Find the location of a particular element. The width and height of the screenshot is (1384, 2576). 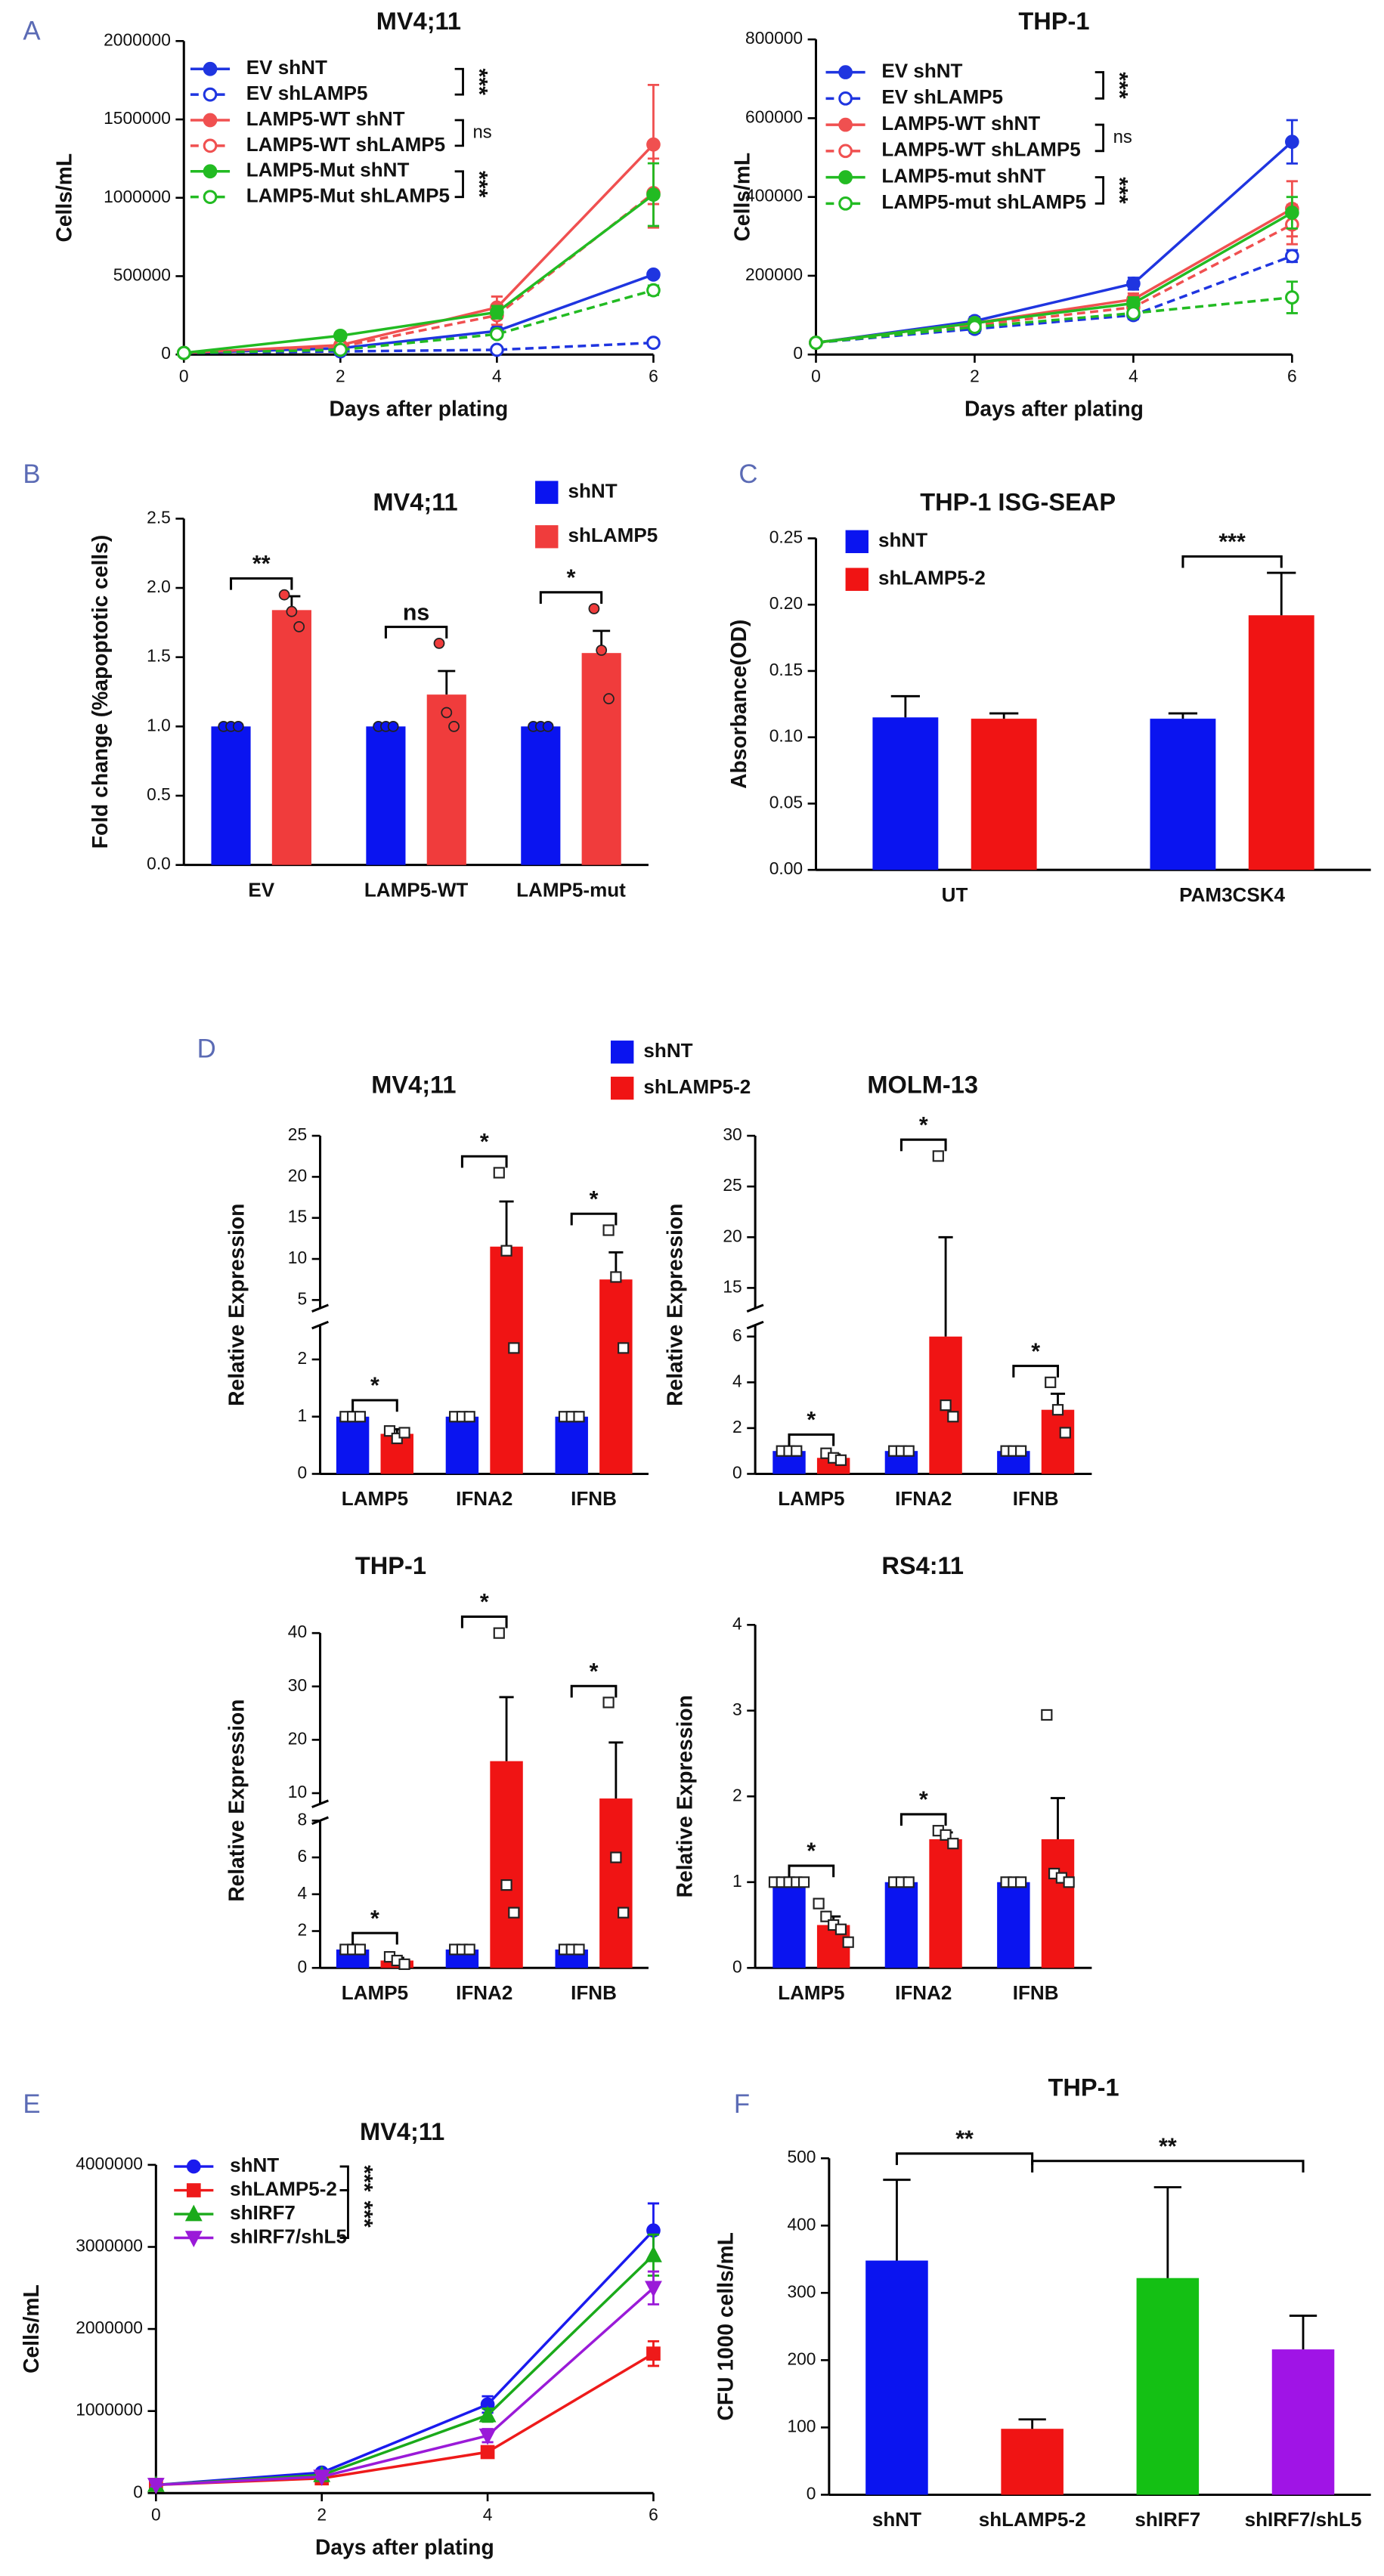

legend-label: shLAMP5 is located at coordinates (613, 535).